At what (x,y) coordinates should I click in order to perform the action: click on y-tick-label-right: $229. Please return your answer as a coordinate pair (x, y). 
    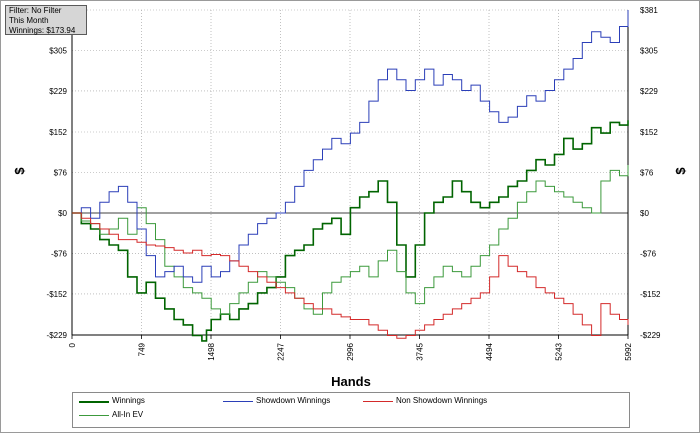
    Looking at the image, I should click on (649, 91).